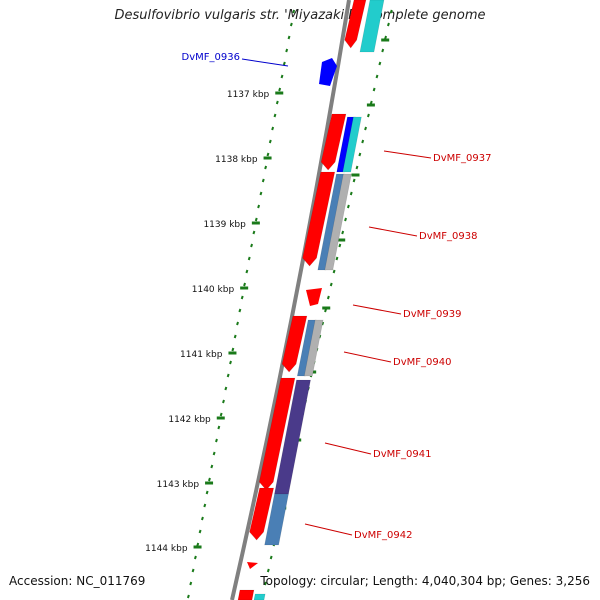 The height and width of the screenshot is (600, 600). What do you see at coordinates (201, 355) in the screenshot?
I see `tick-label: 1141 kbp` at bounding box center [201, 355].